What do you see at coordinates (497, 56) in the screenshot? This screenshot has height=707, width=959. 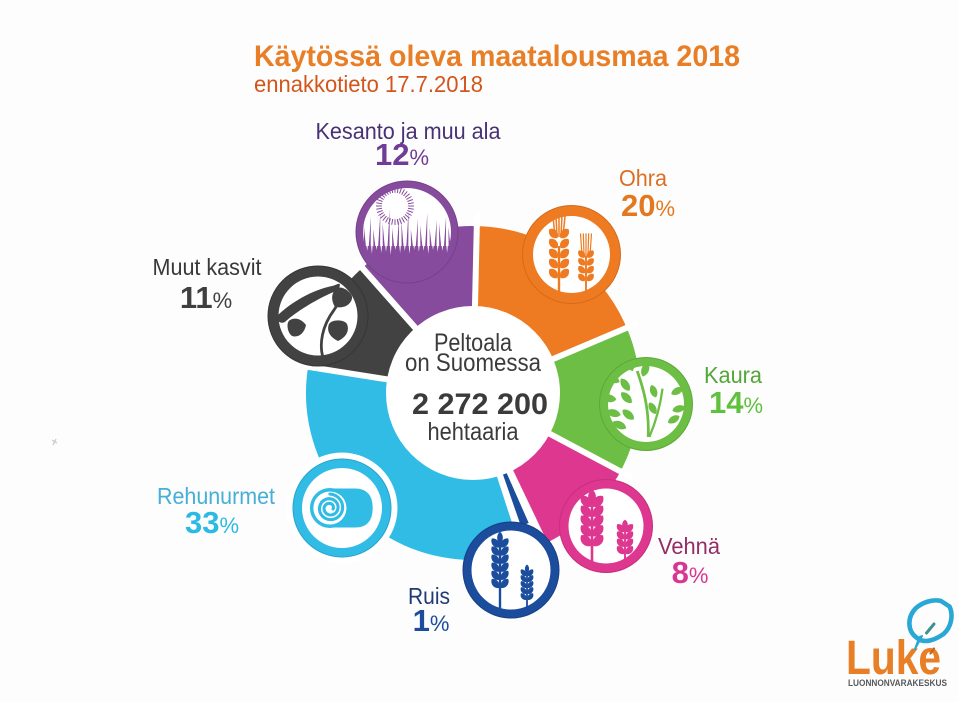 I see `svg-text:Käytössä oleva maatalousmaa 20: Käytössä oleva maatalousmaa 2018` at bounding box center [497, 56].